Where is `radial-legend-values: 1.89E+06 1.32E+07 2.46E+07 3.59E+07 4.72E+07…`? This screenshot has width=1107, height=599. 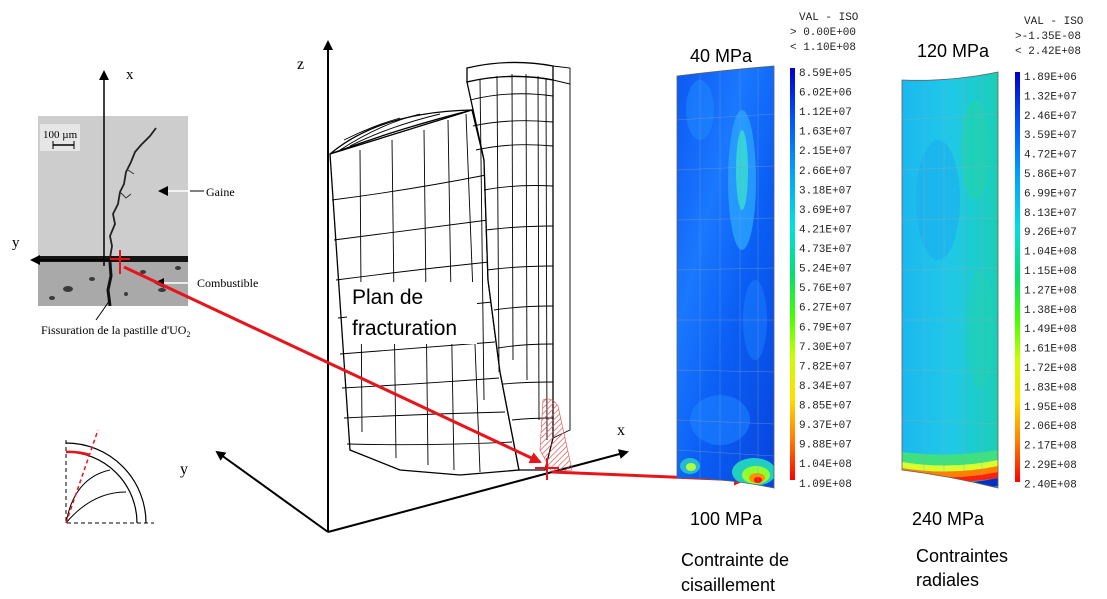
radial-legend-values: 1.89E+06 1.32E+07 2.46E+07 3.59E+07 4.72E+07… is located at coordinates (1050, 281).